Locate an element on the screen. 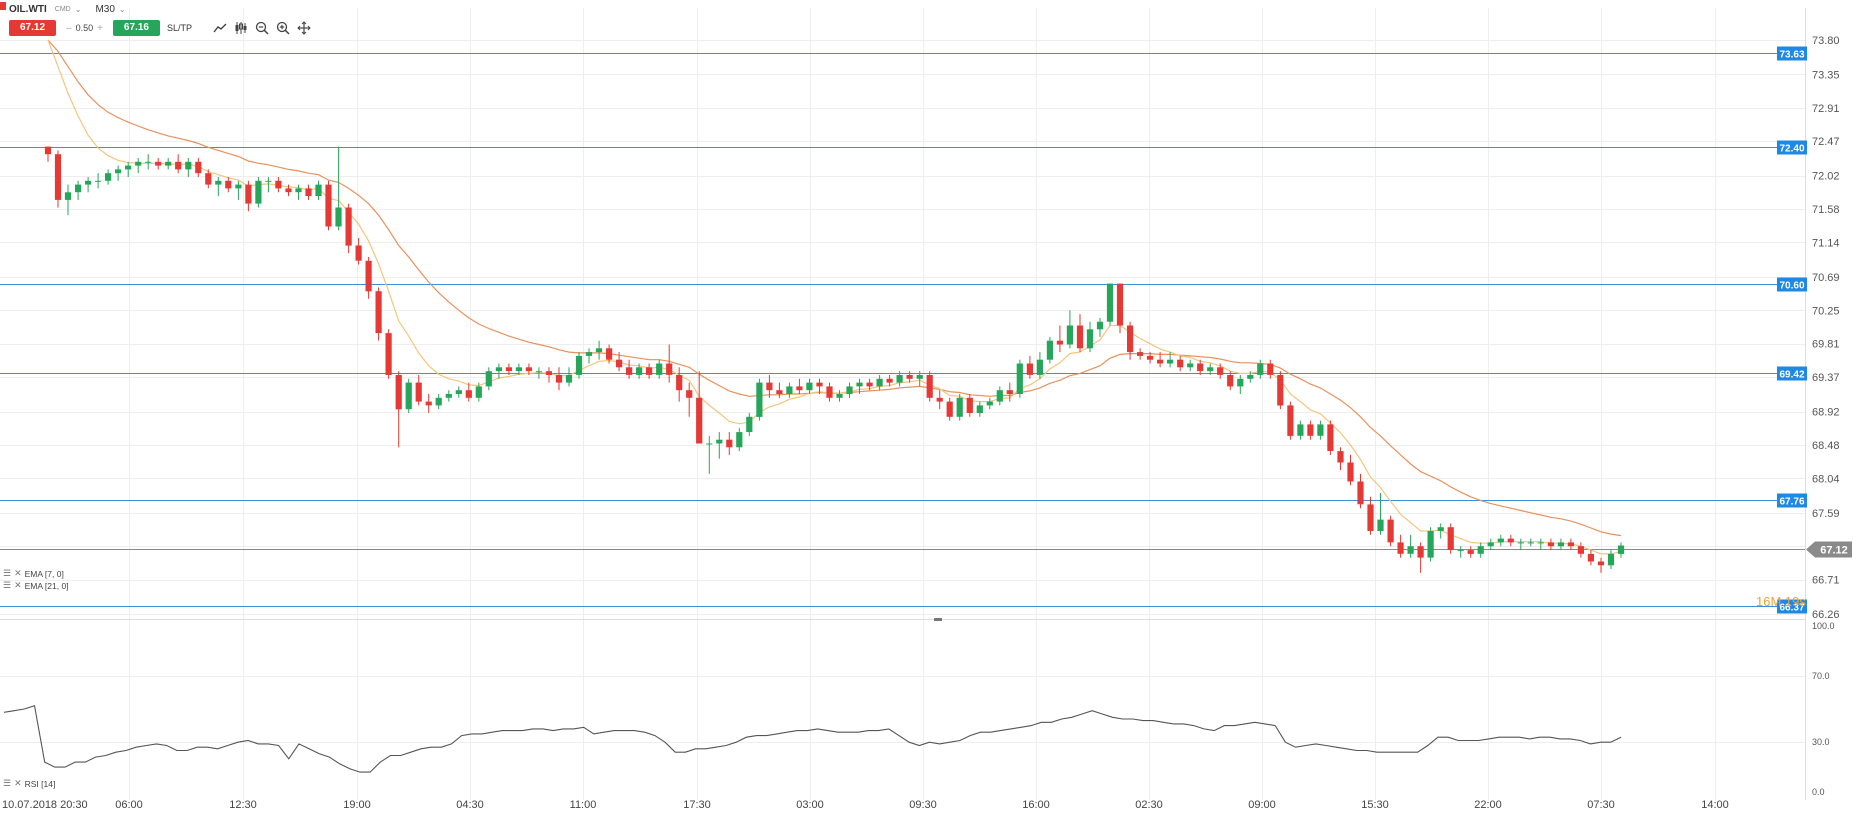 This screenshot has width=1863, height=813. increase-volume-button: + is located at coordinates (100, 28).